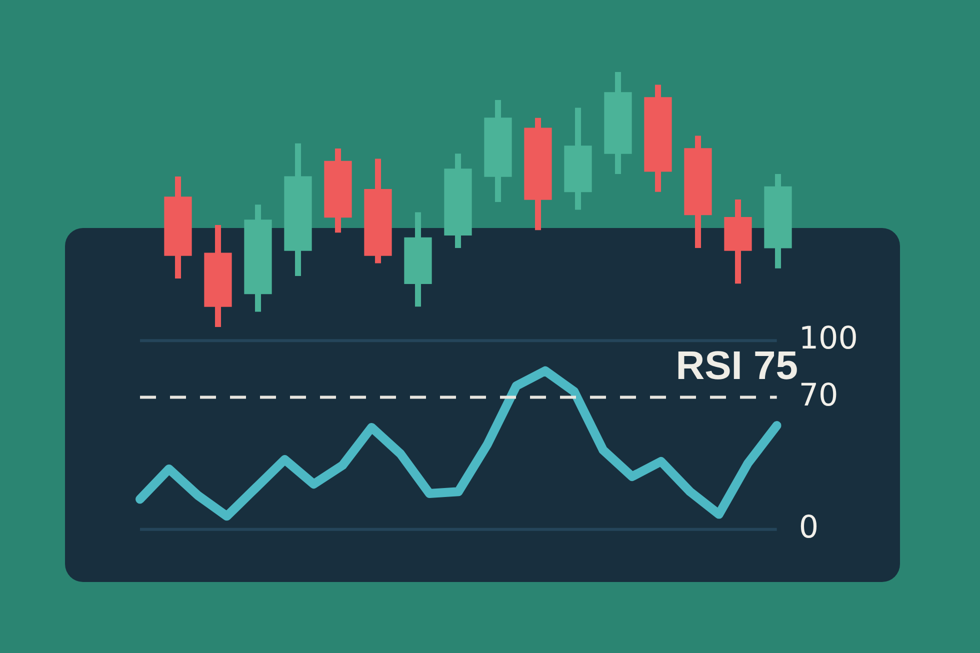 This screenshot has width=980, height=653. Describe the element at coordinates (828, 338) in the screenshot. I see `y-tick-label: 100` at that location.